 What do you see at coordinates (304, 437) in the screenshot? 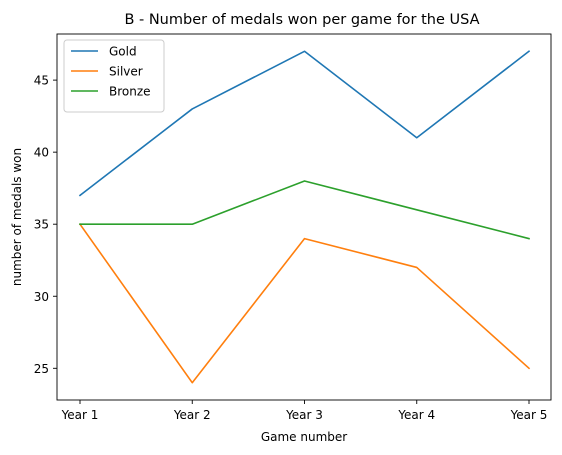
I see `x-axis-label: Game number` at bounding box center [304, 437].